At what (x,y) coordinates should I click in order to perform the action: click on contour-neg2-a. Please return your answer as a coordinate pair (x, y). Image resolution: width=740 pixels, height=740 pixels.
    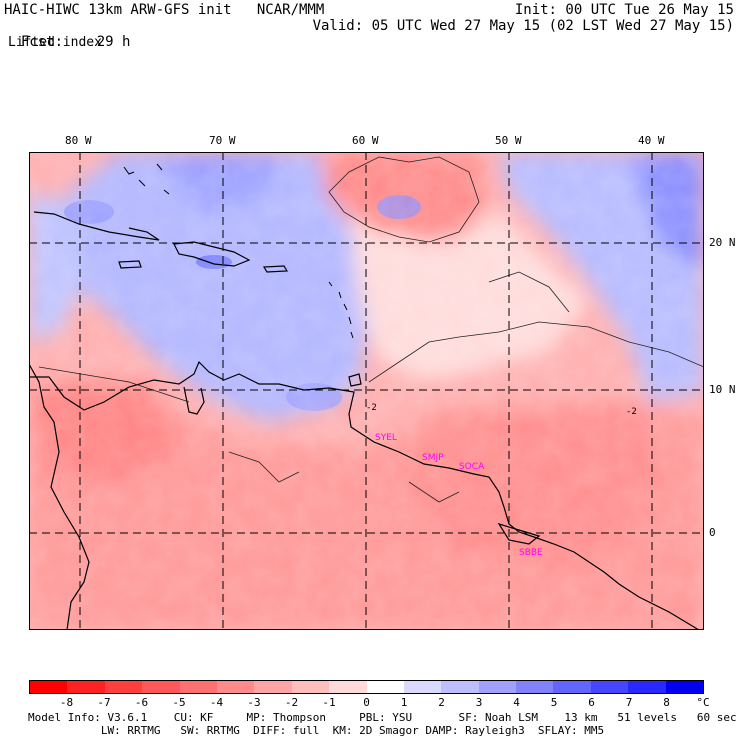
    Looking at the image, I should click on (536, 352).